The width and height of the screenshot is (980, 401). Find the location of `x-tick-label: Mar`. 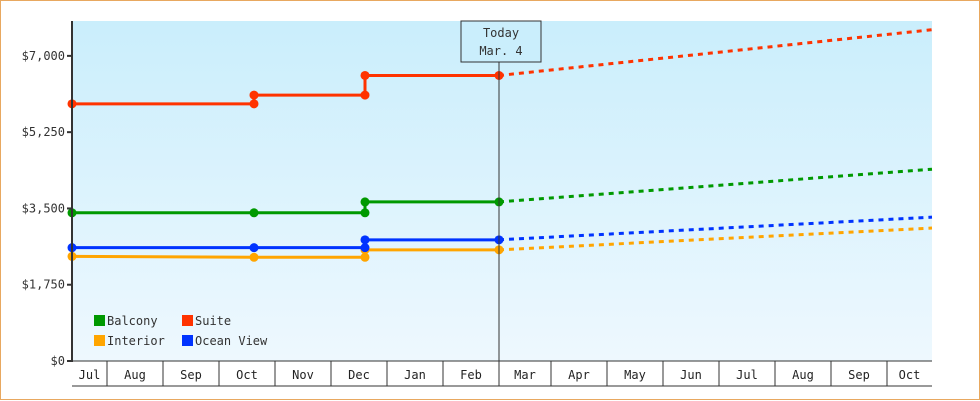

x-tick-label: Mar is located at coordinates (525, 375).